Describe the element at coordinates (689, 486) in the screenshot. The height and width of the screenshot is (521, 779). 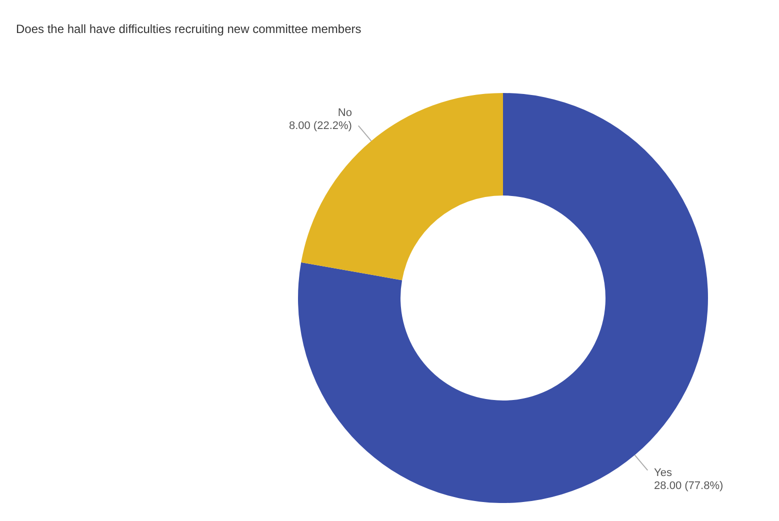
I see `data-label: 28.00 (77.8%)` at that location.